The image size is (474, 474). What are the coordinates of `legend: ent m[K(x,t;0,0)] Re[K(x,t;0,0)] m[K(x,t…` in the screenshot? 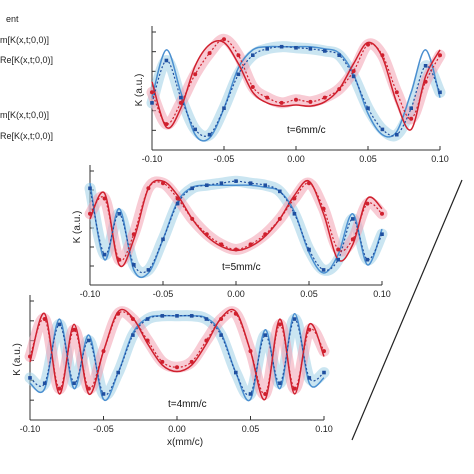 It's located at (26, 77).